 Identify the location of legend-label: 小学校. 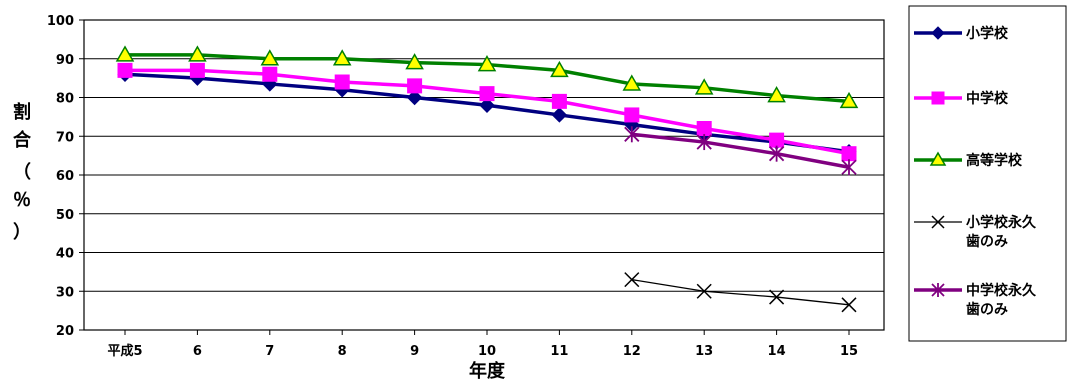
(987, 33).